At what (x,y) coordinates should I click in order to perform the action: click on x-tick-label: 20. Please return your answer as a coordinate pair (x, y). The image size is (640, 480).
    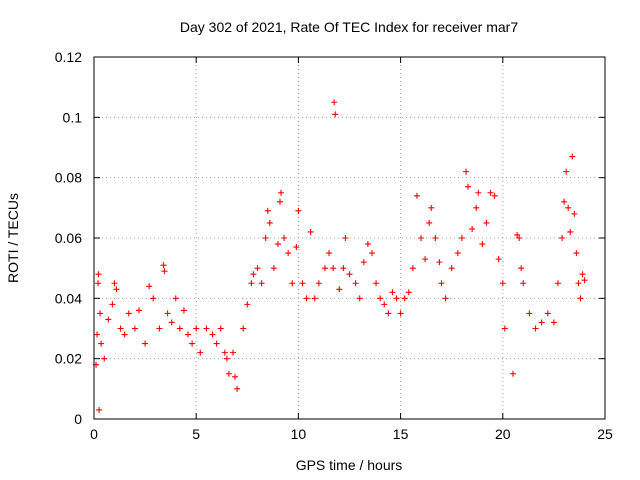
    Looking at the image, I should click on (503, 434).